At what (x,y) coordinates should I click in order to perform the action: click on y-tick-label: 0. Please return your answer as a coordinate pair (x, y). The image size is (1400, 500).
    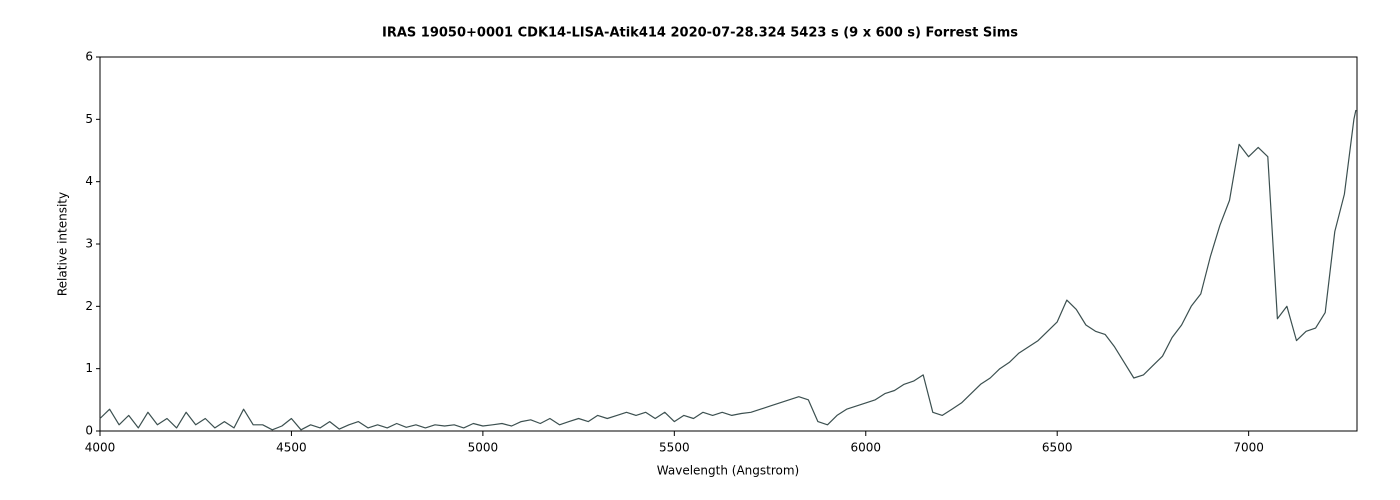
    Looking at the image, I should click on (89, 431).